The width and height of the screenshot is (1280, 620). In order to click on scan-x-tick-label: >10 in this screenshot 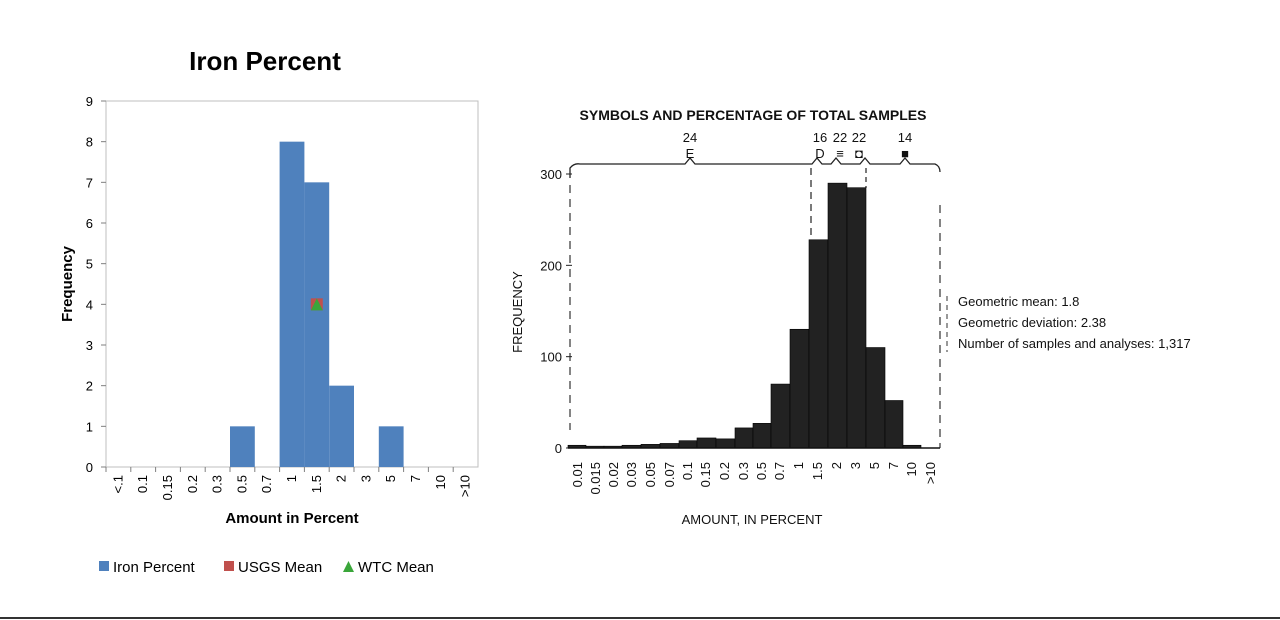, I will do `click(930, 473)`.